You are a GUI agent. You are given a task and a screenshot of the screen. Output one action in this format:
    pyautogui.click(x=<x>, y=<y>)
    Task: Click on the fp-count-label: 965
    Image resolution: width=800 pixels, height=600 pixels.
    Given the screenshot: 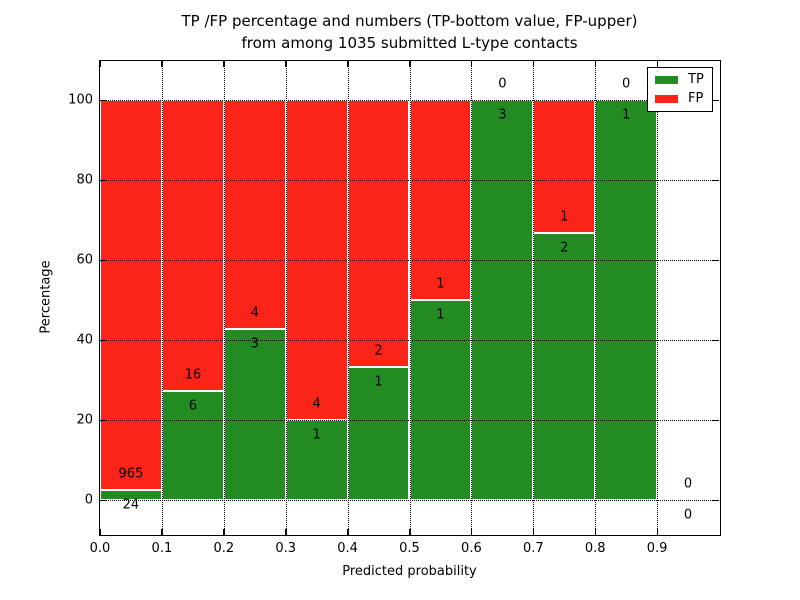 What is the action you would take?
    pyautogui.click(x=131, y=474)
    